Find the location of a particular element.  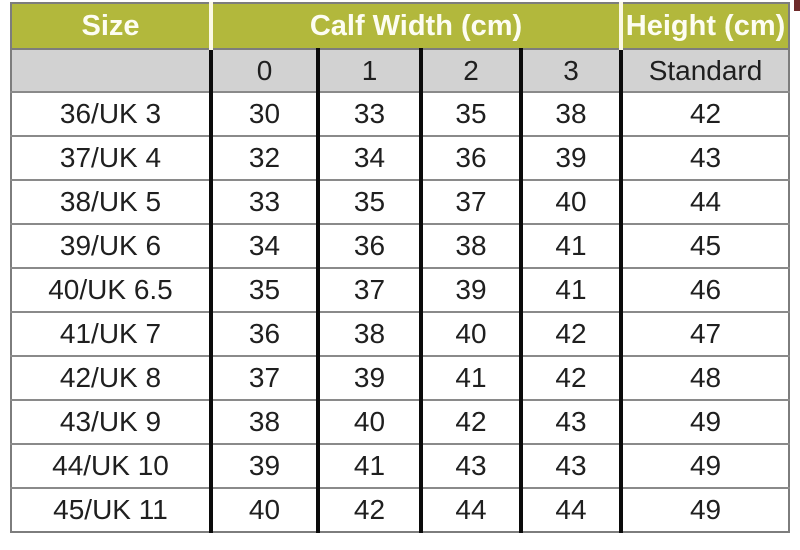

table-row: 45/UK 11 40 42 44 44 49 is located at coordinates (400, 509).